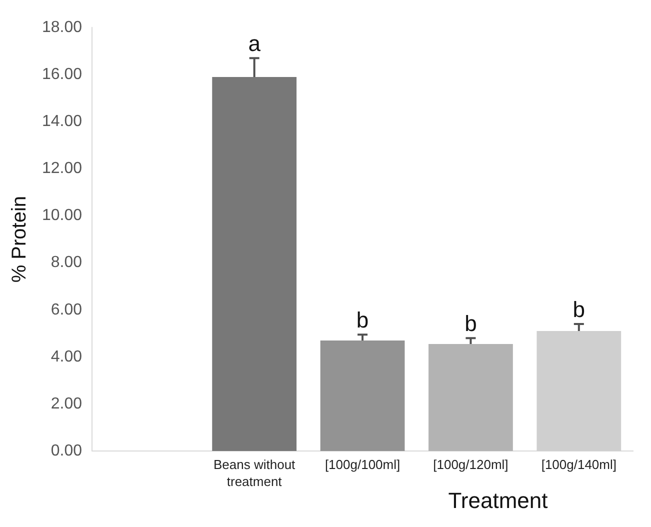 The width and height of the screenshot is (651, 527). What do you see at coordinates (62, 121) in the screenshot?
I see `y-tick-label: 14.00` at bounding box center [62, 121].